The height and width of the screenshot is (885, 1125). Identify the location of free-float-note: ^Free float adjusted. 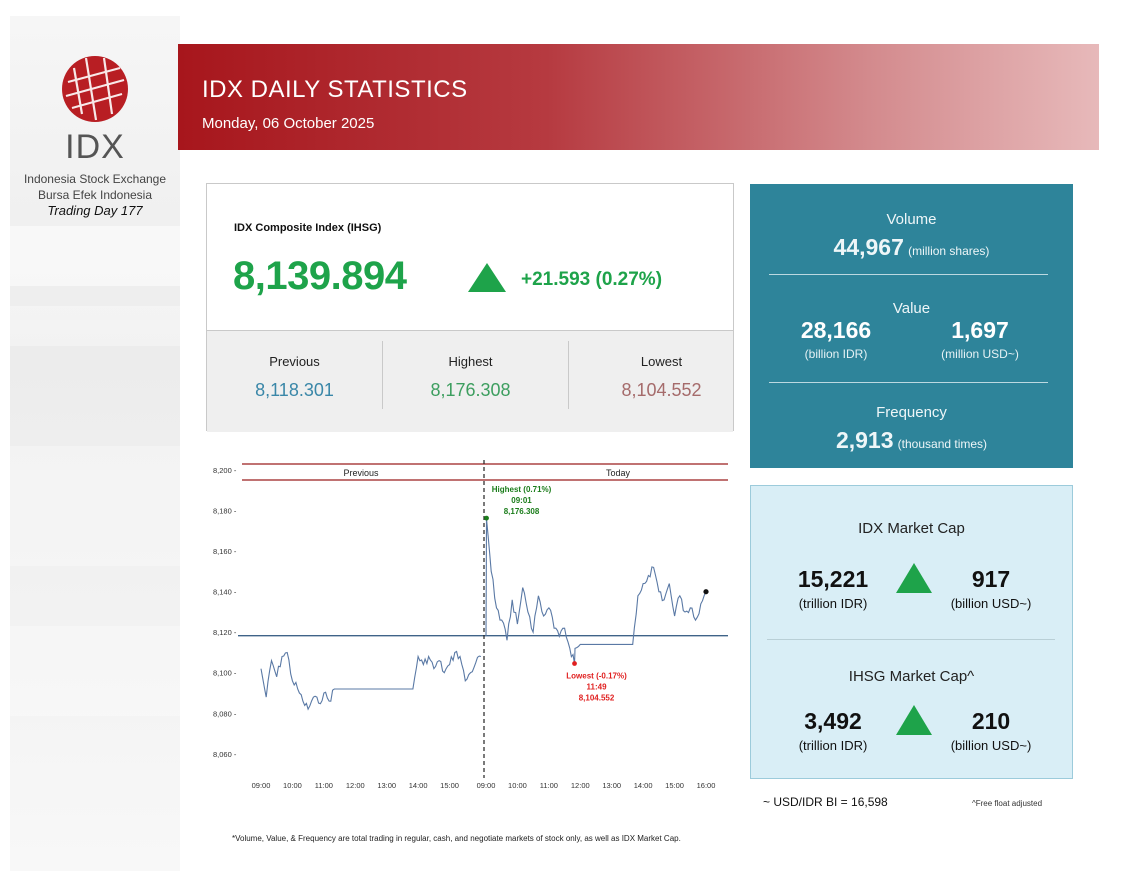
(1007, 803).